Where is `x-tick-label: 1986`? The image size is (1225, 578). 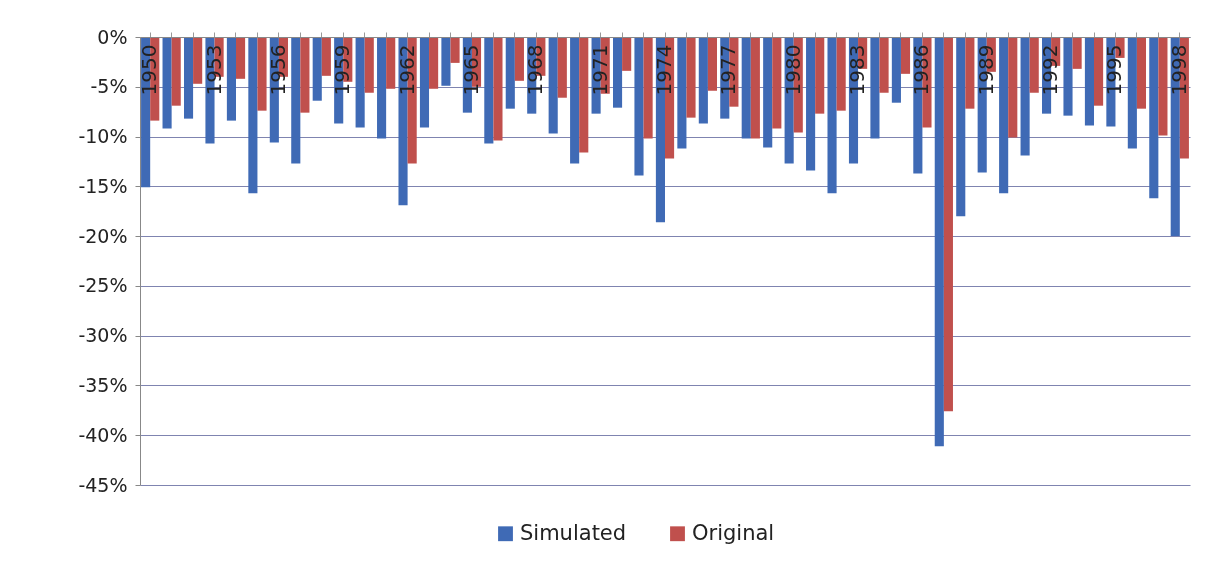 x-tick-label: 1986 is located at coordinates (921, 70).